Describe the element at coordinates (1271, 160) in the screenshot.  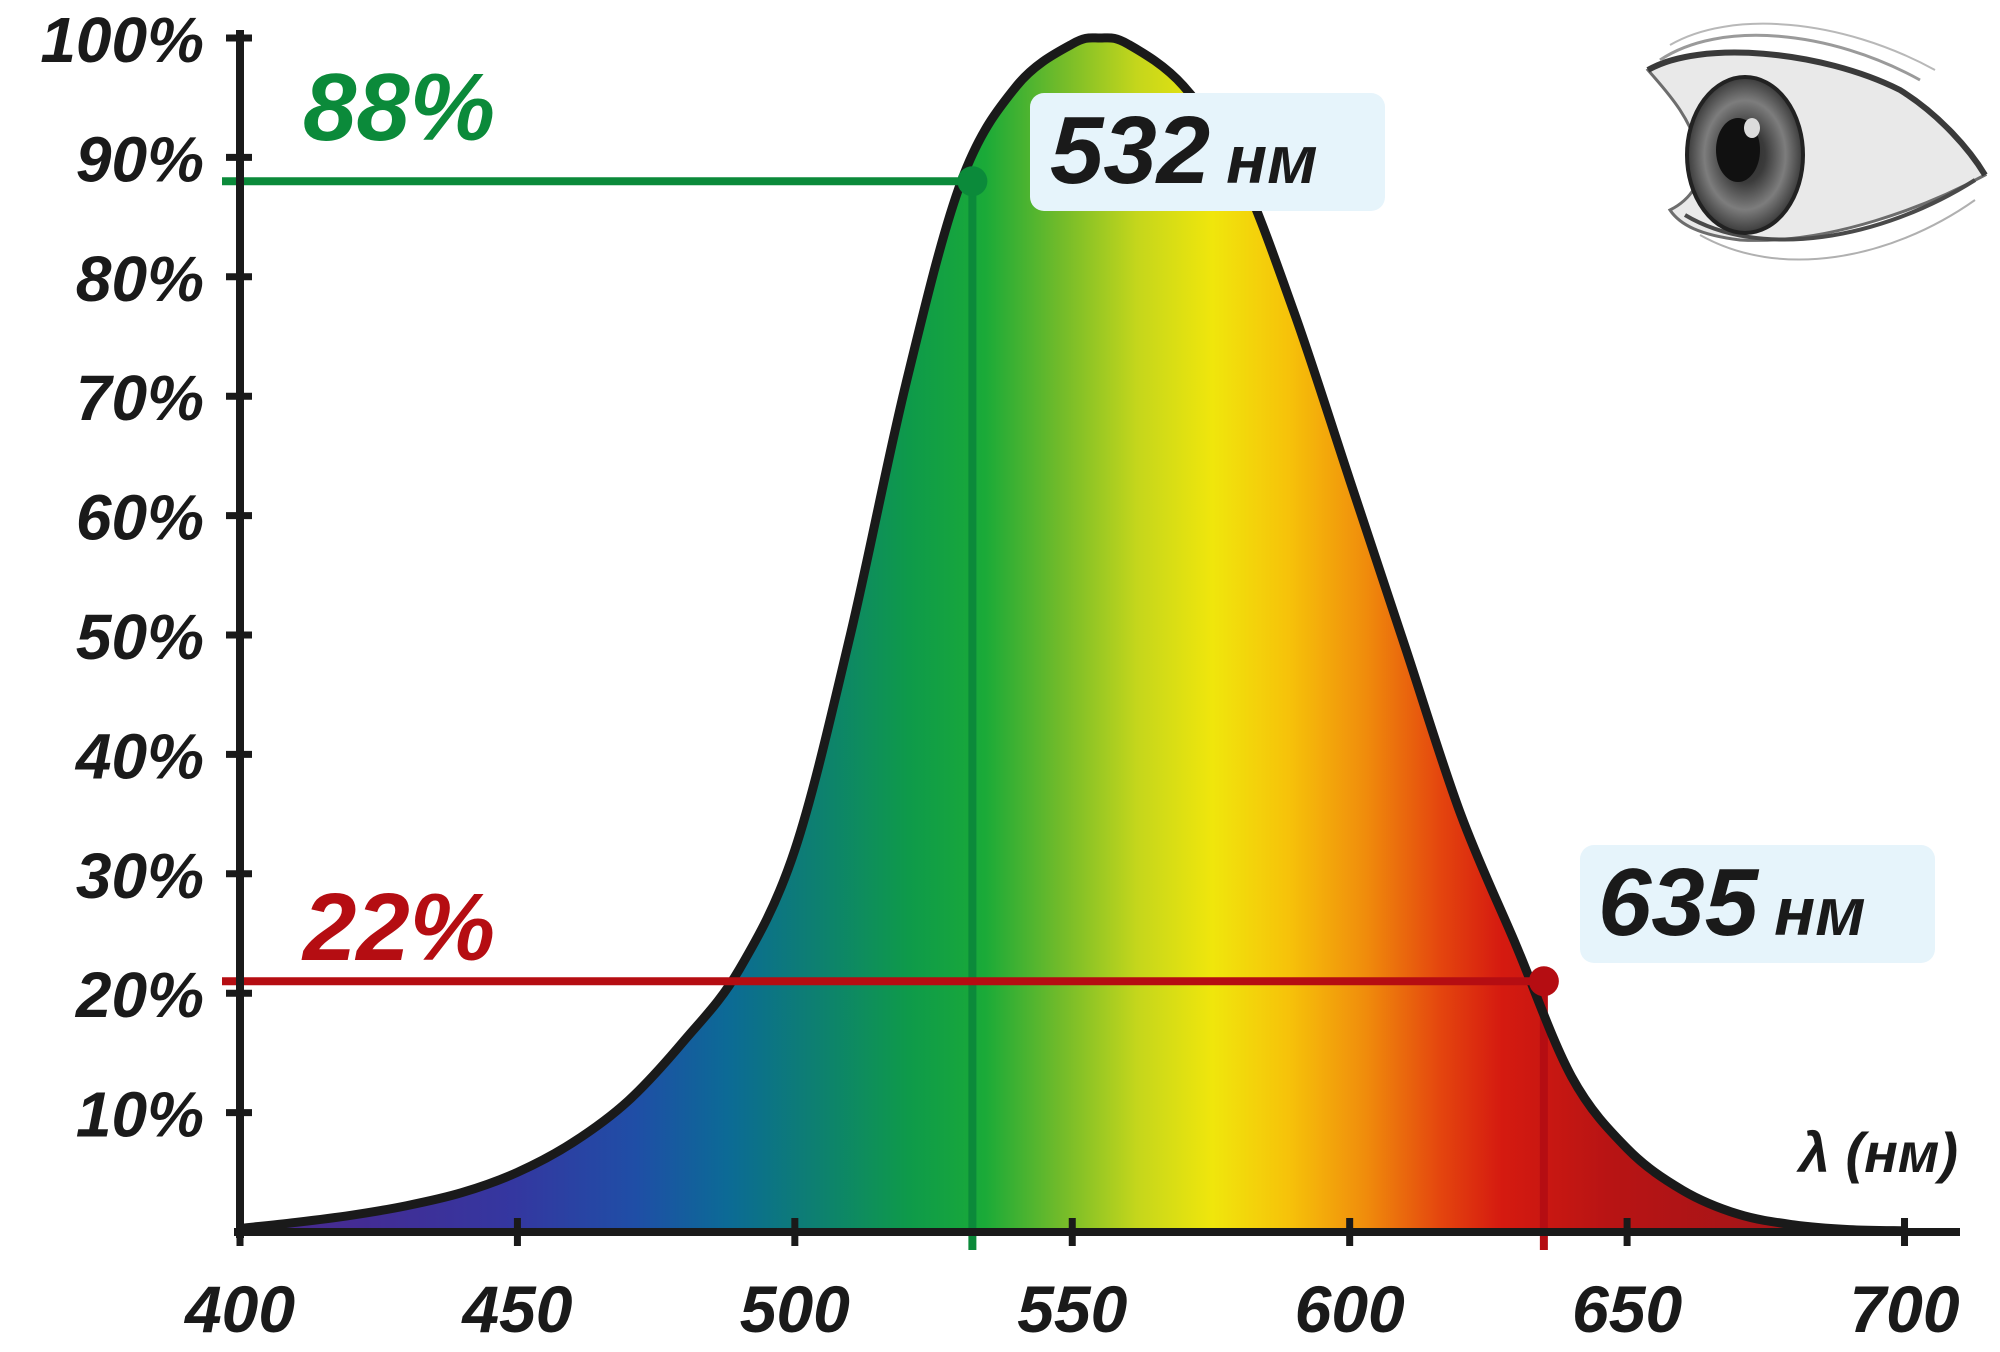
I see `badge-532-unit: нм` at that location.